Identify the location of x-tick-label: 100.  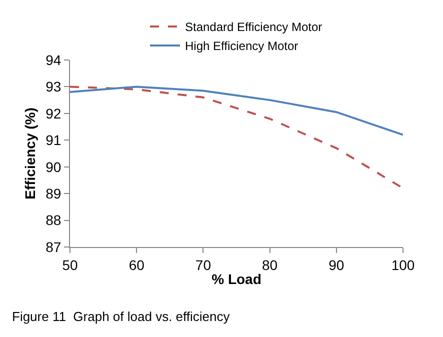
(403, 264).